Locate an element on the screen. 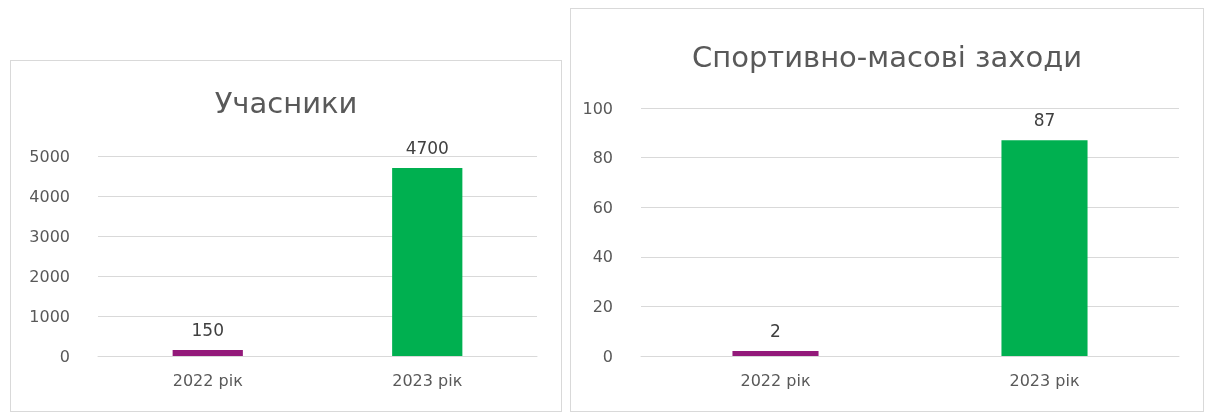 Image resolution: width=1208 pixels, height=419 pixels. y-tick-label: 4000 is located at coordinates (49, 196).